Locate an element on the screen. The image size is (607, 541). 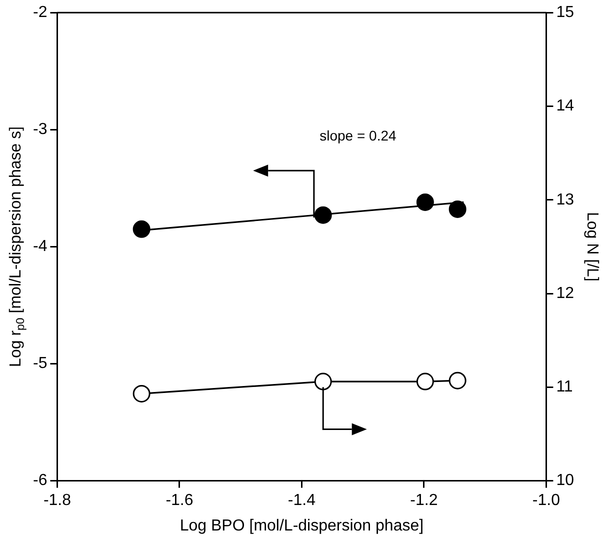
x-tick-label: -1.2 is located at coordinates (424, 500).